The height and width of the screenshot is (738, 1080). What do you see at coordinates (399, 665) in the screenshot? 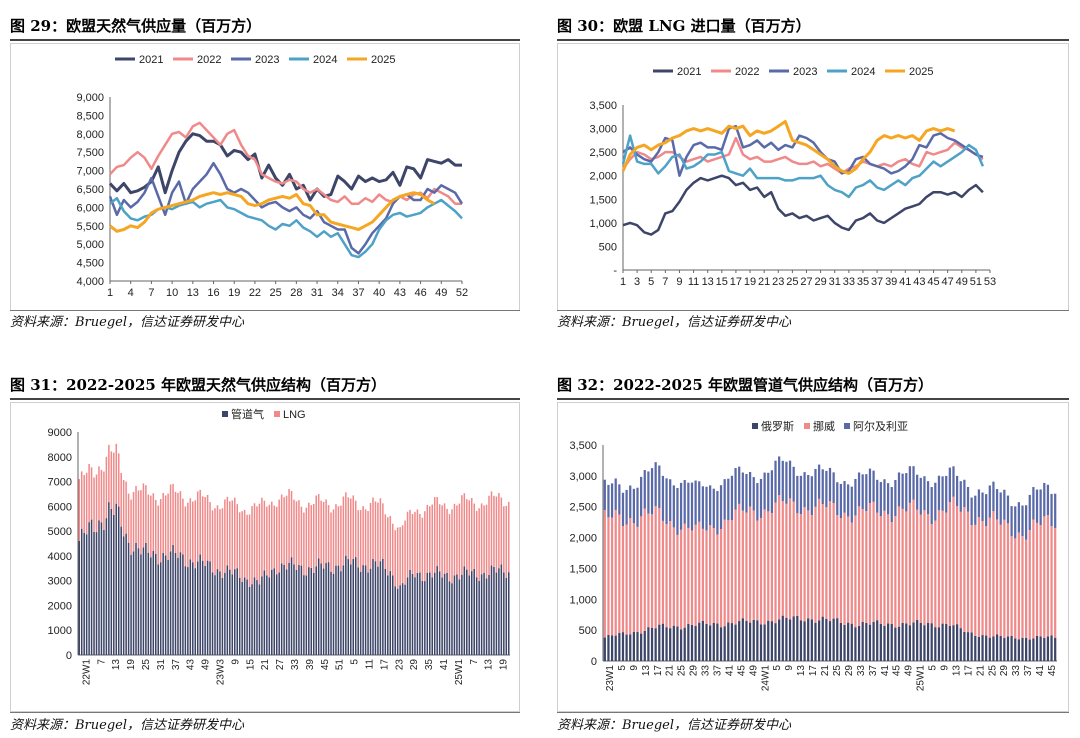
I see `x-tick-label: 23` at bounding box center [399, 665].